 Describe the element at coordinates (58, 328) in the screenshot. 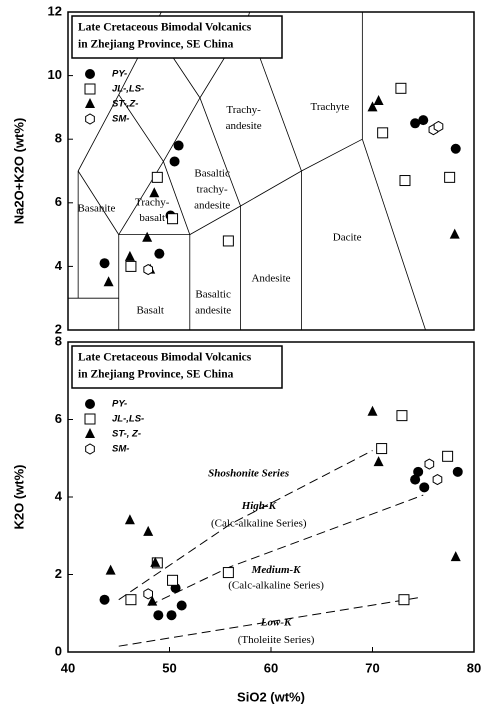

I see `y-tick-label: 2` at that location.